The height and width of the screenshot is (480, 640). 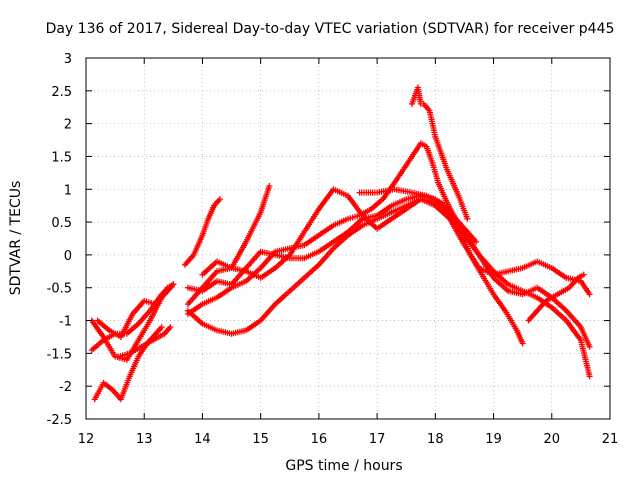 I want to click on x-tick-label: 16, so click(x=319, y=439).